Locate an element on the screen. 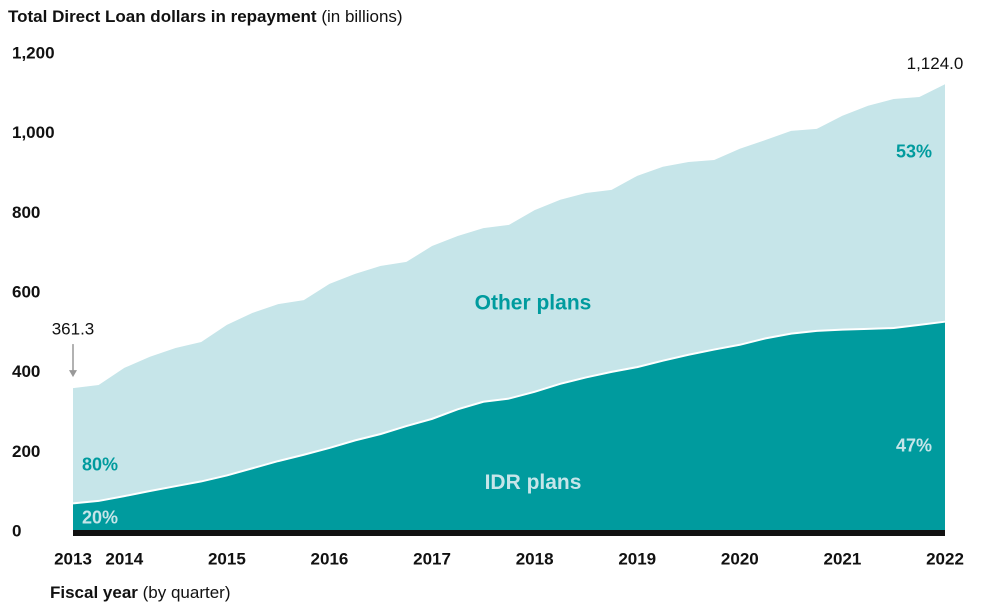  x-tick-label: 2019 is located at coordinates (637, 558).